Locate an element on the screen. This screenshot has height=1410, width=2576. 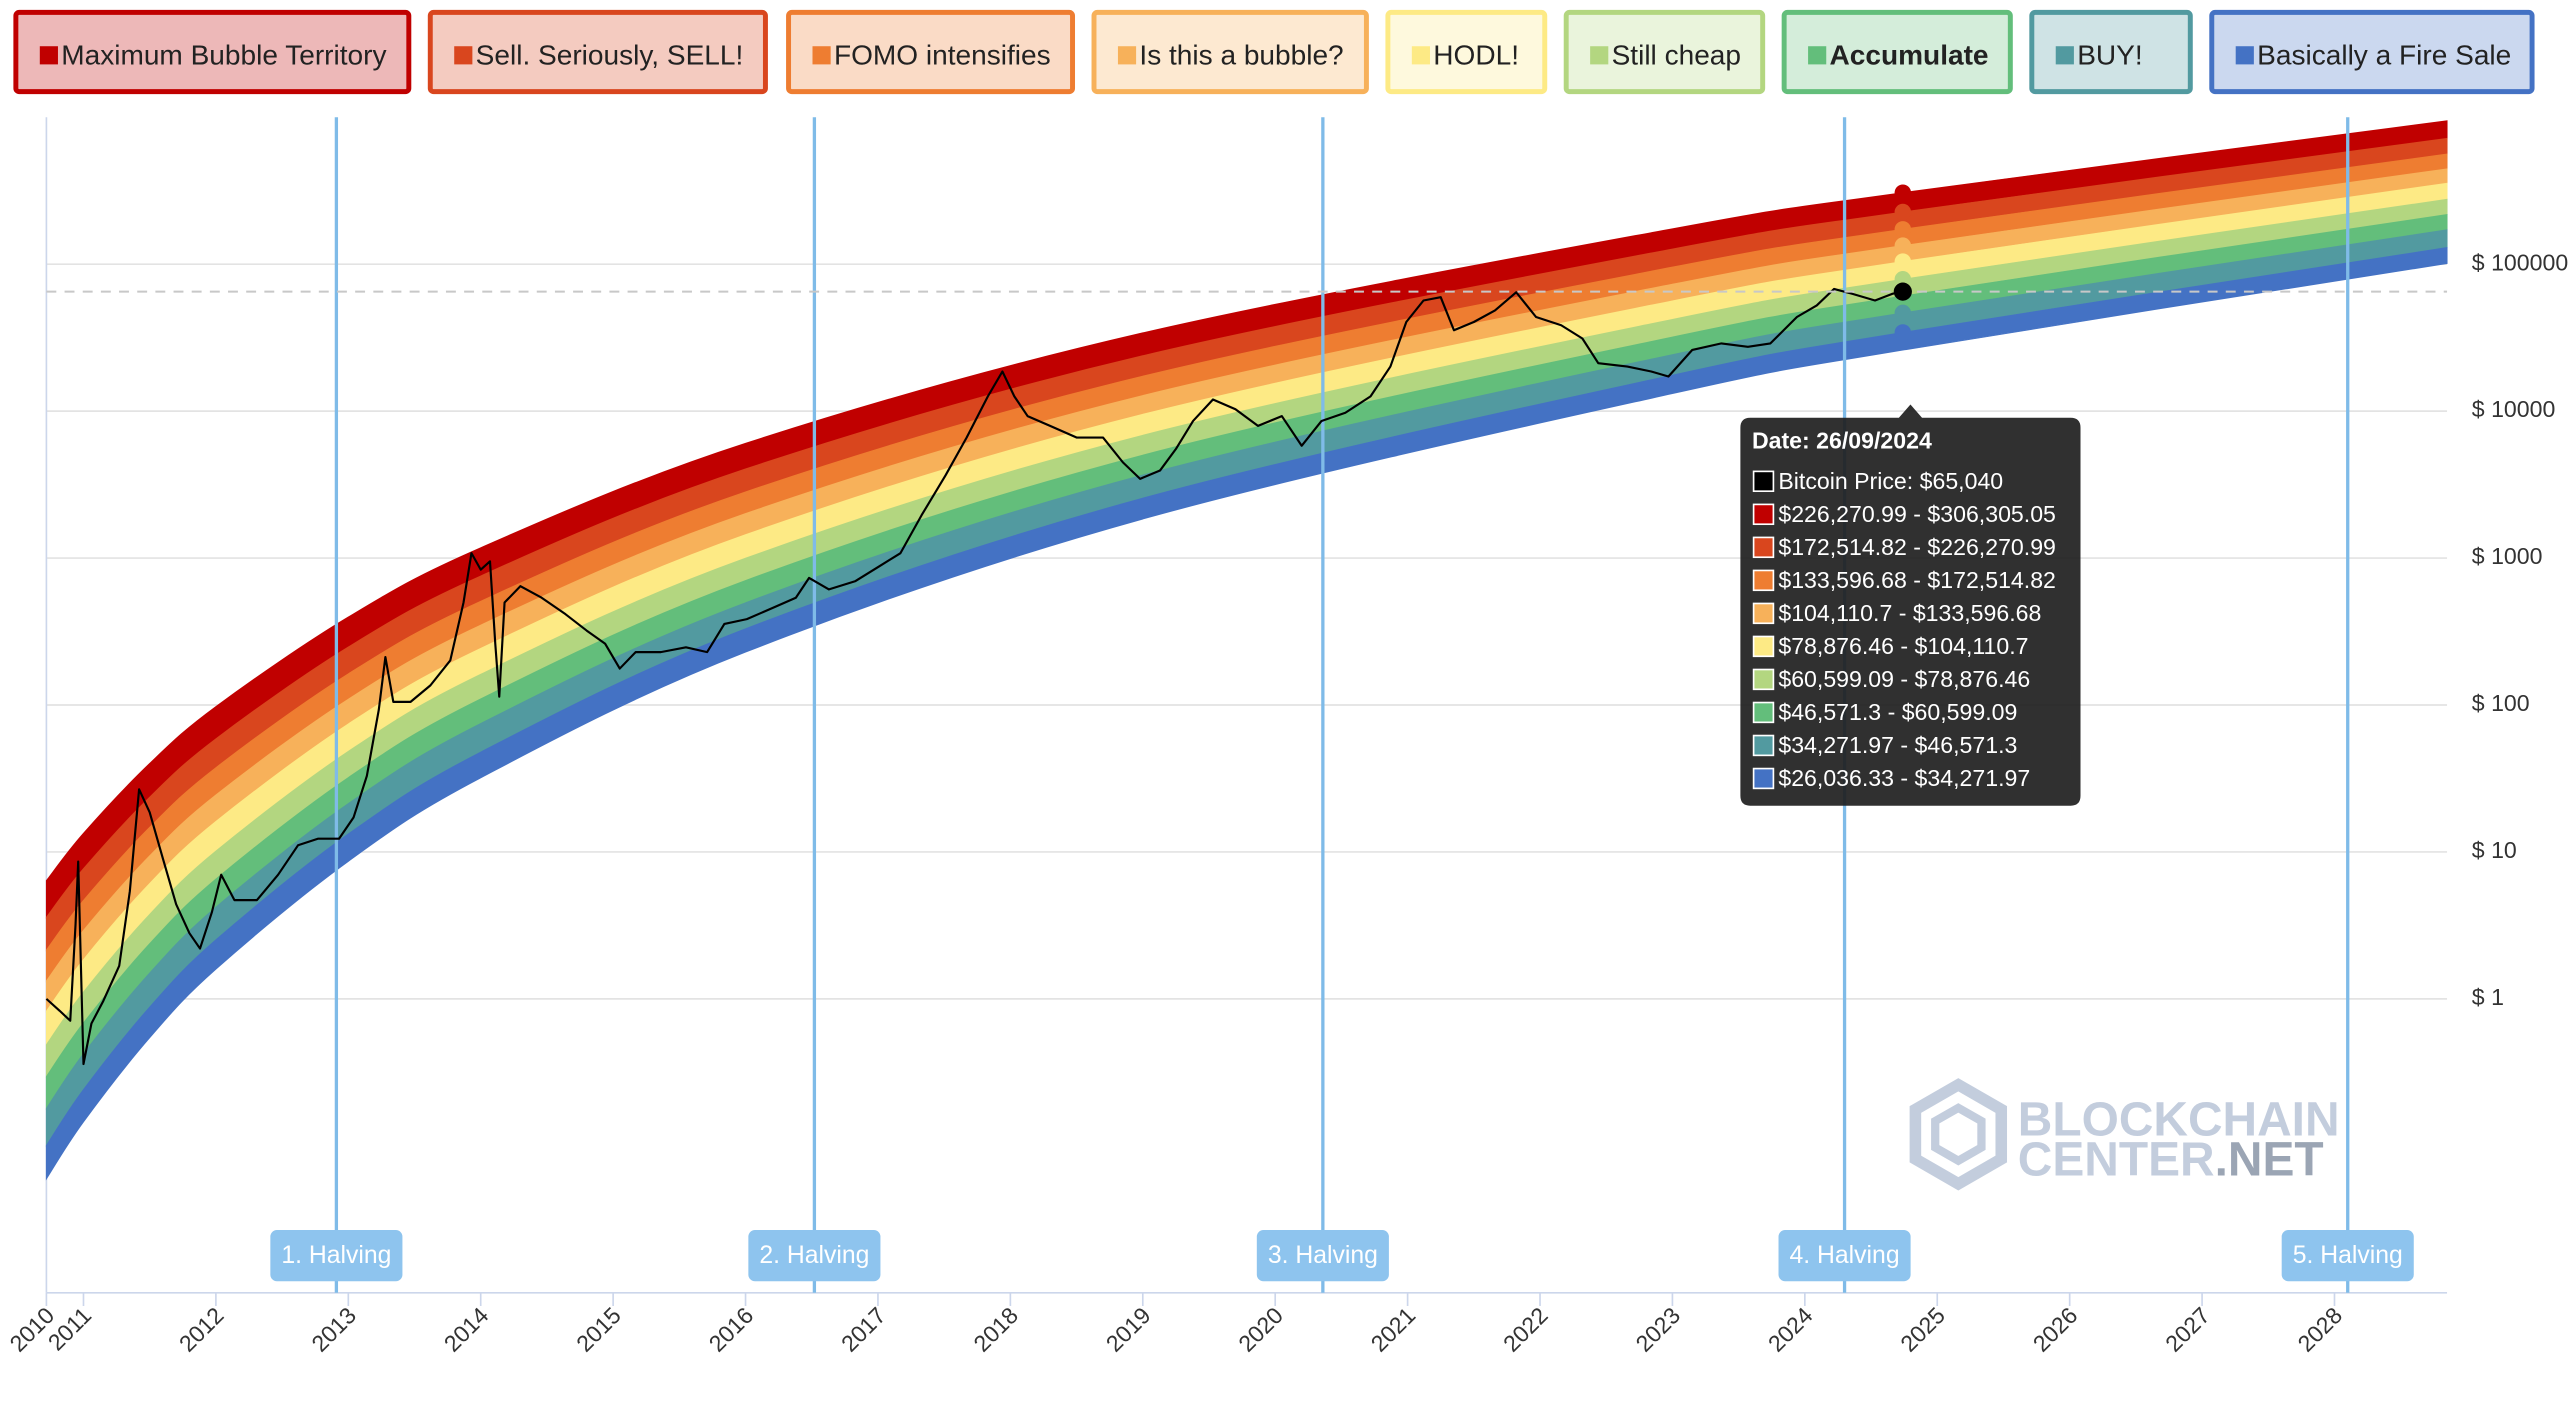
x-tick-label: 2023 is located at coordinates (1657, 1329).